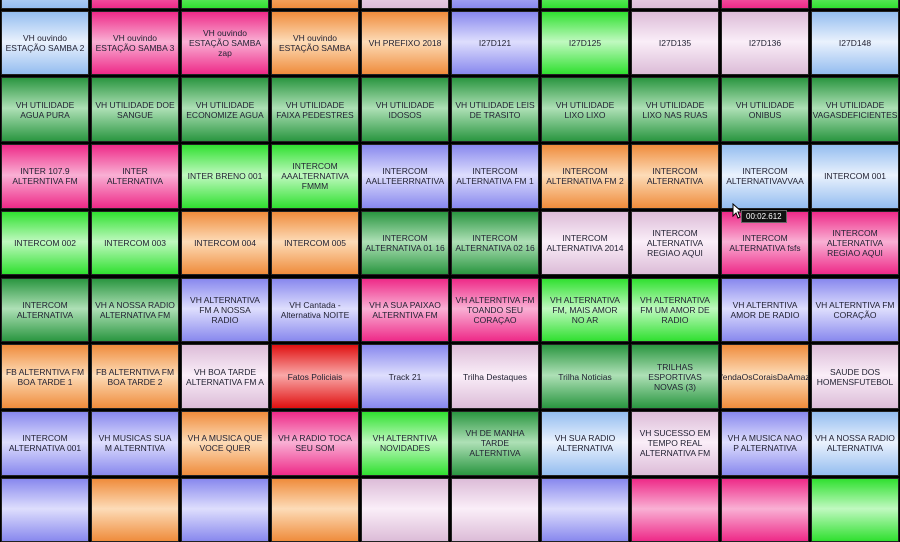  What do you see at coordinates (405, 243) in the screenshot?
I see `sound-button: INTERCOM ALTERNATIVA 01 16` at bounding box center [405, 243].